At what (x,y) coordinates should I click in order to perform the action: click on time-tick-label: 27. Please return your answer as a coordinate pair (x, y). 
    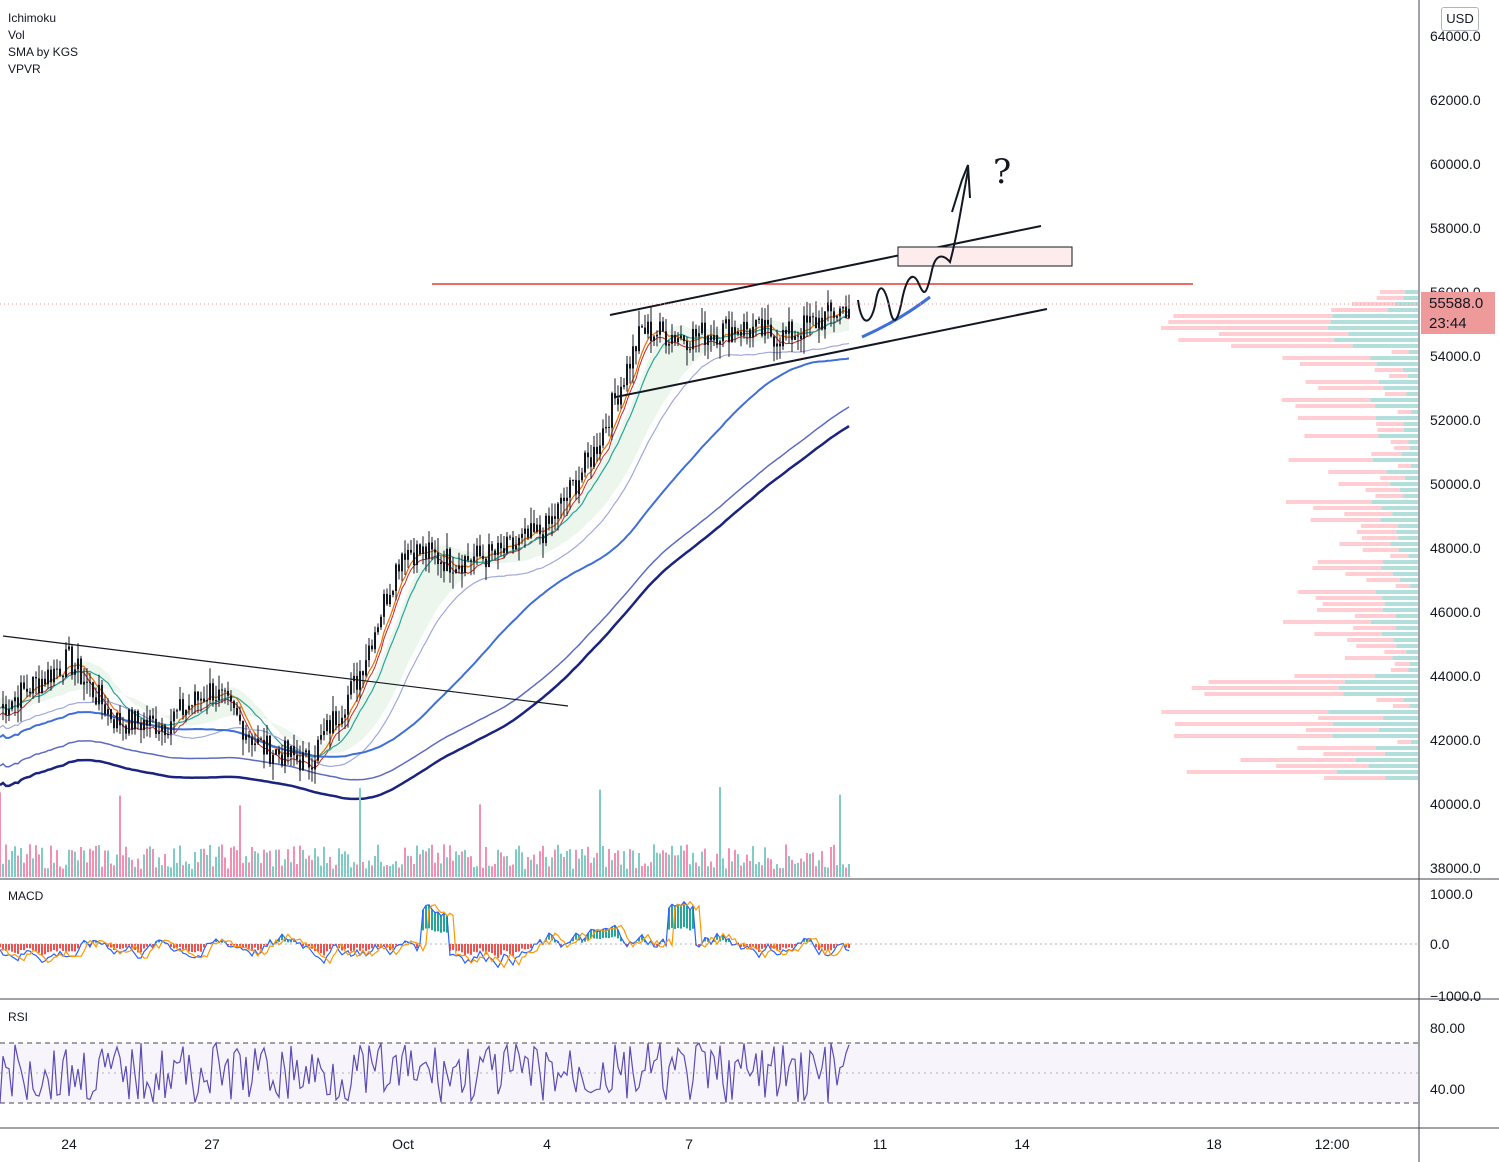
    Looking at the image, I should click on (212, 1144).